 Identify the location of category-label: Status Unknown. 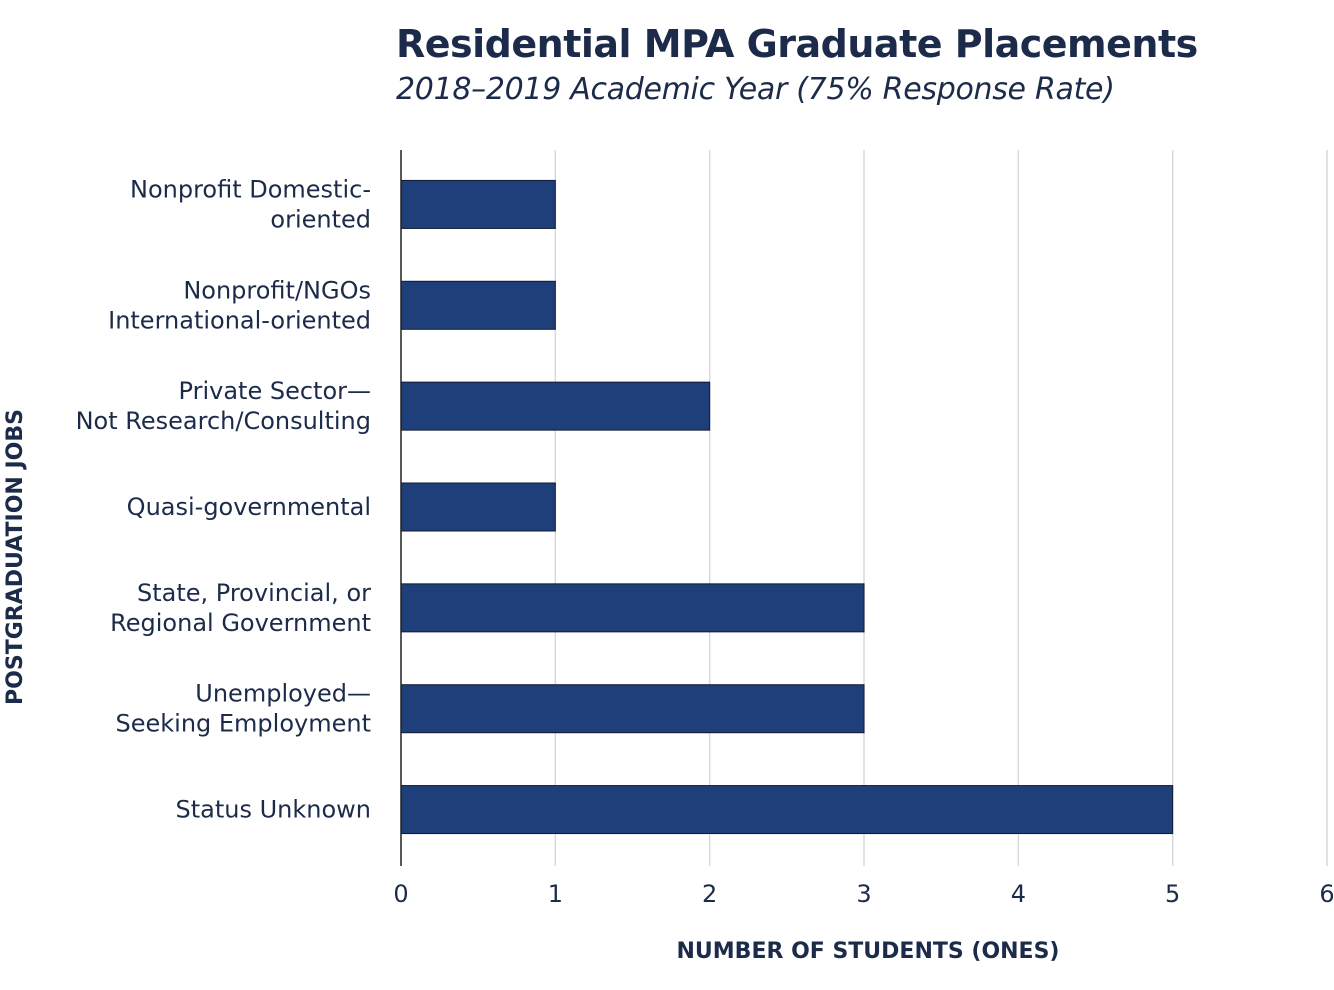
(273, 810).